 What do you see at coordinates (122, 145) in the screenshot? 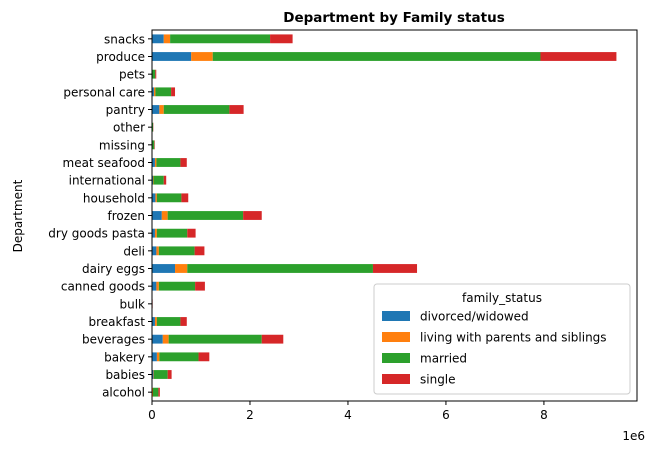
I see `y-tick-label: missing` at bounding box center [122, 145].